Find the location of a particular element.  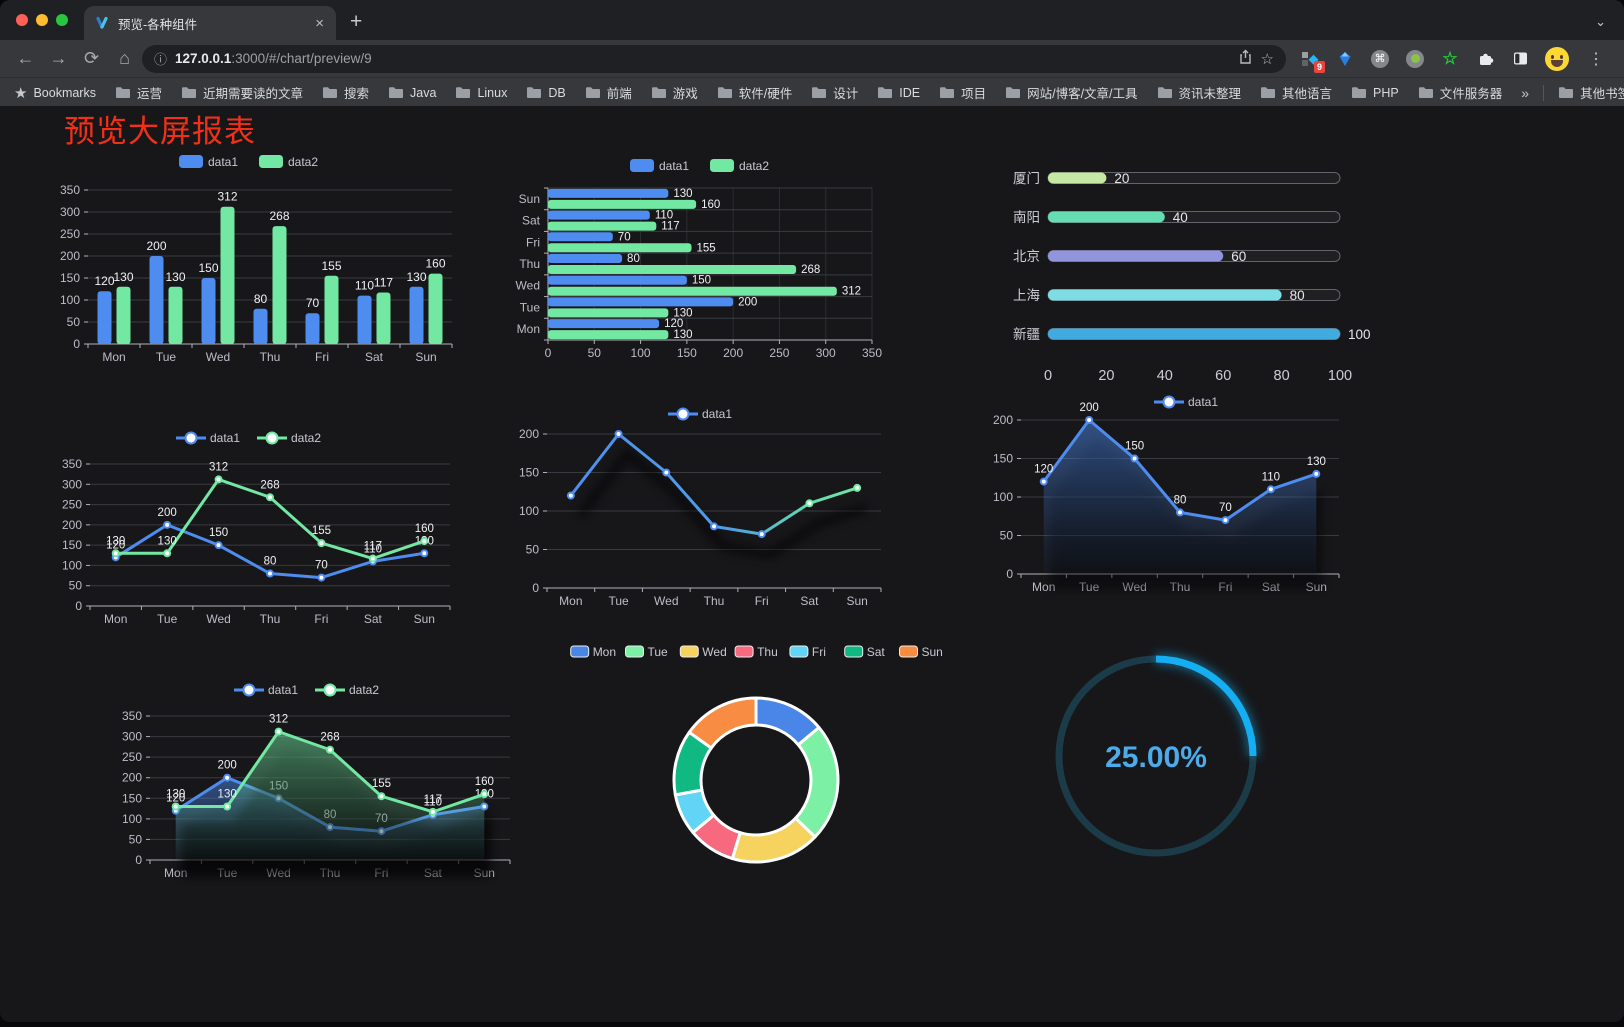

ext-command-icon: ⌘ is located at coordinates (1380, 59).